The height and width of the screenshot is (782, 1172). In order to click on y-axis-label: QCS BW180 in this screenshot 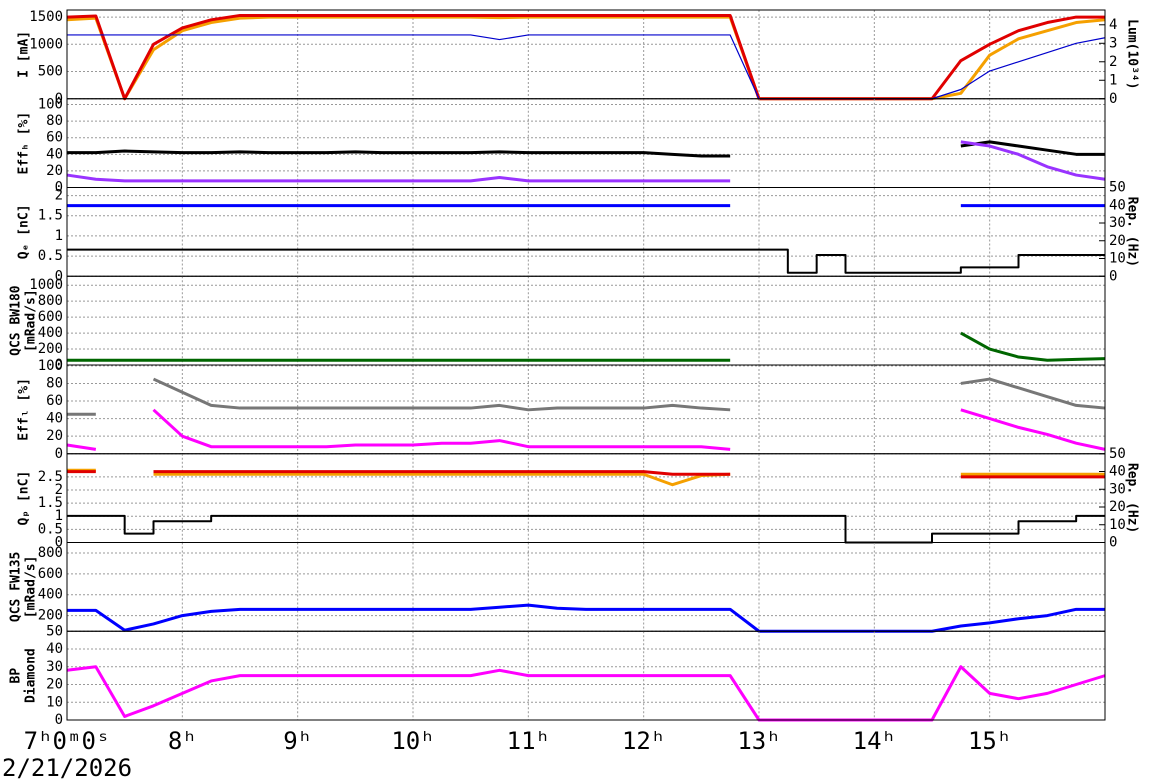, I will do `click(16, 320)`.